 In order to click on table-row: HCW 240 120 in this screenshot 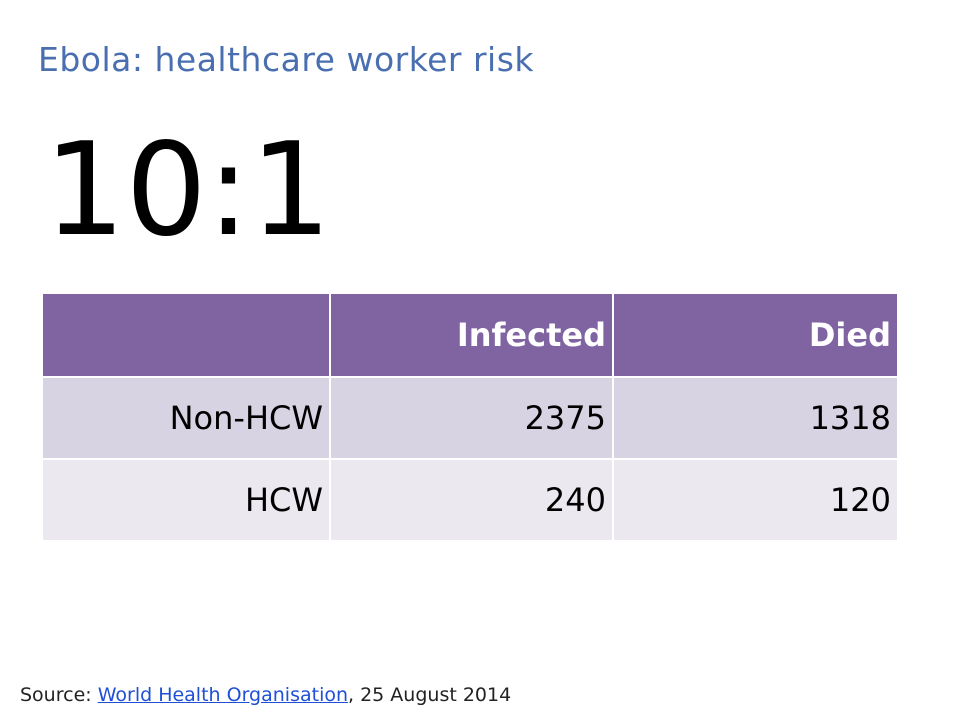, I will do `click(470, 500)`.